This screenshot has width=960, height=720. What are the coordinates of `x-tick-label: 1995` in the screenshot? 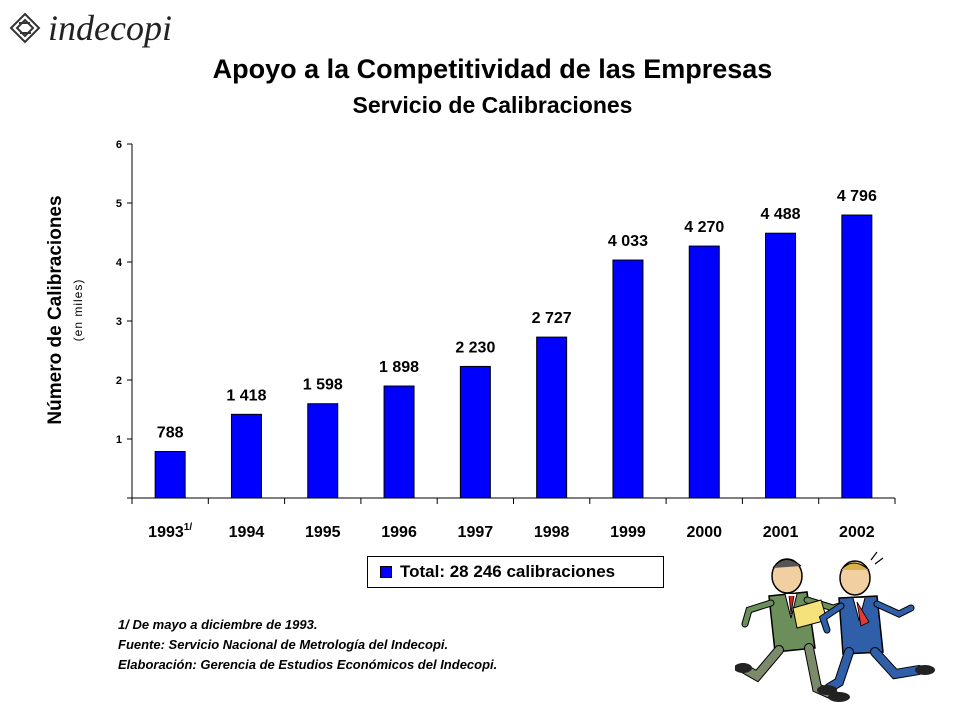 It's located at (323, 532).